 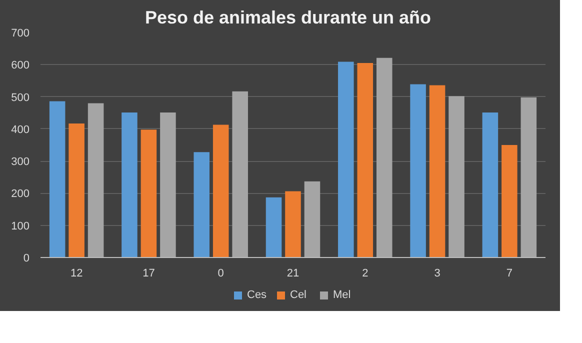 I want to click on y-tick-label: 400, so click(x=20, y=130).